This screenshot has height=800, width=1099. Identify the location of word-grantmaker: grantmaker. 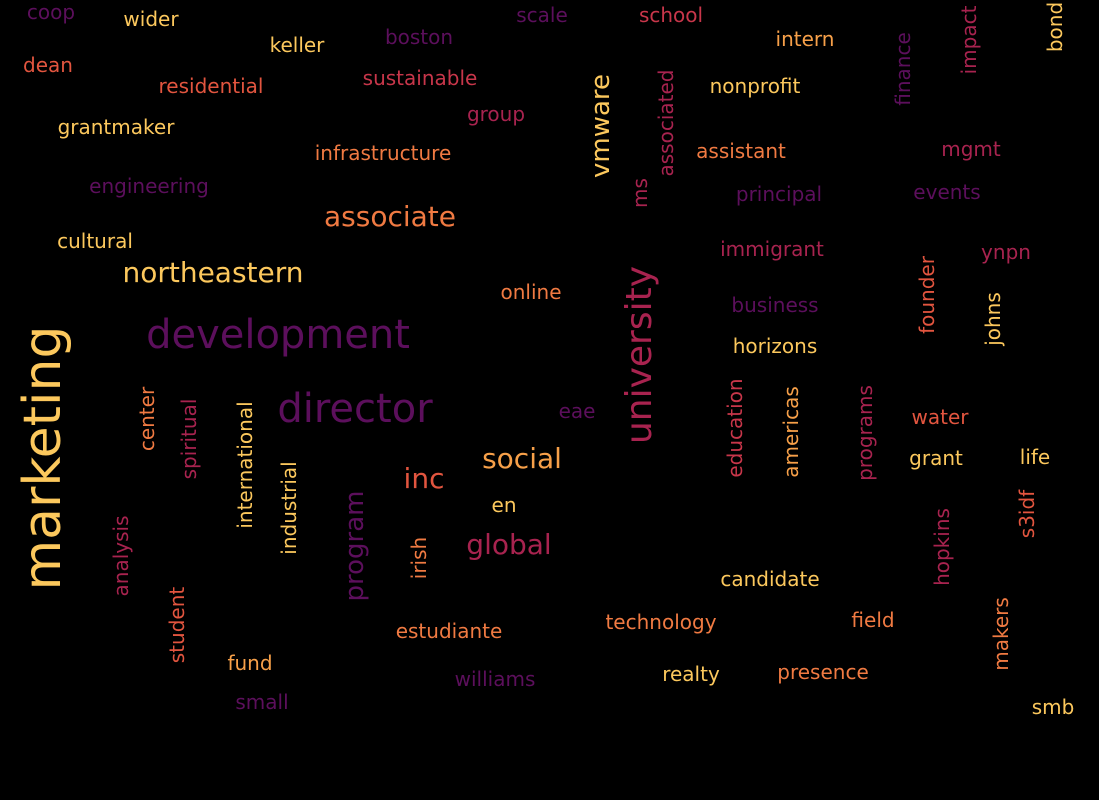
(116, 127).